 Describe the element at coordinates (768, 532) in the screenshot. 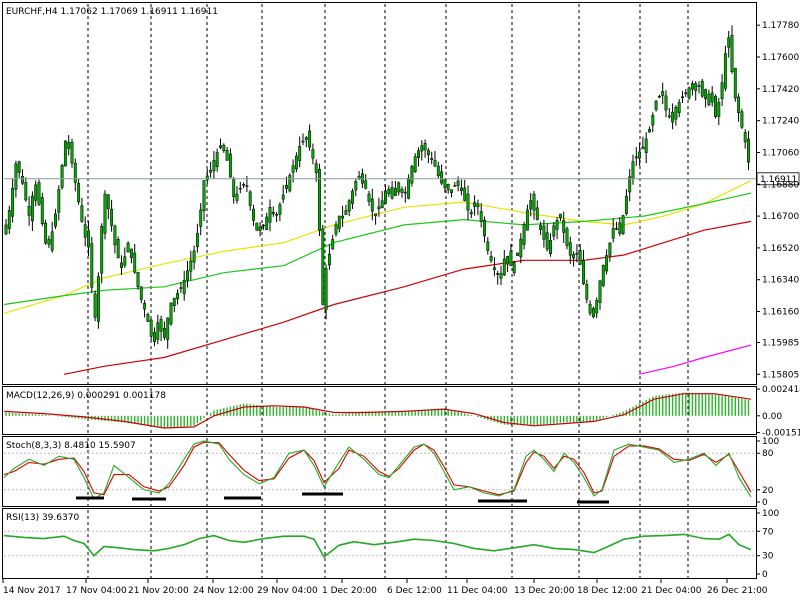

I see `rsi-tick-label: 70` at that location.